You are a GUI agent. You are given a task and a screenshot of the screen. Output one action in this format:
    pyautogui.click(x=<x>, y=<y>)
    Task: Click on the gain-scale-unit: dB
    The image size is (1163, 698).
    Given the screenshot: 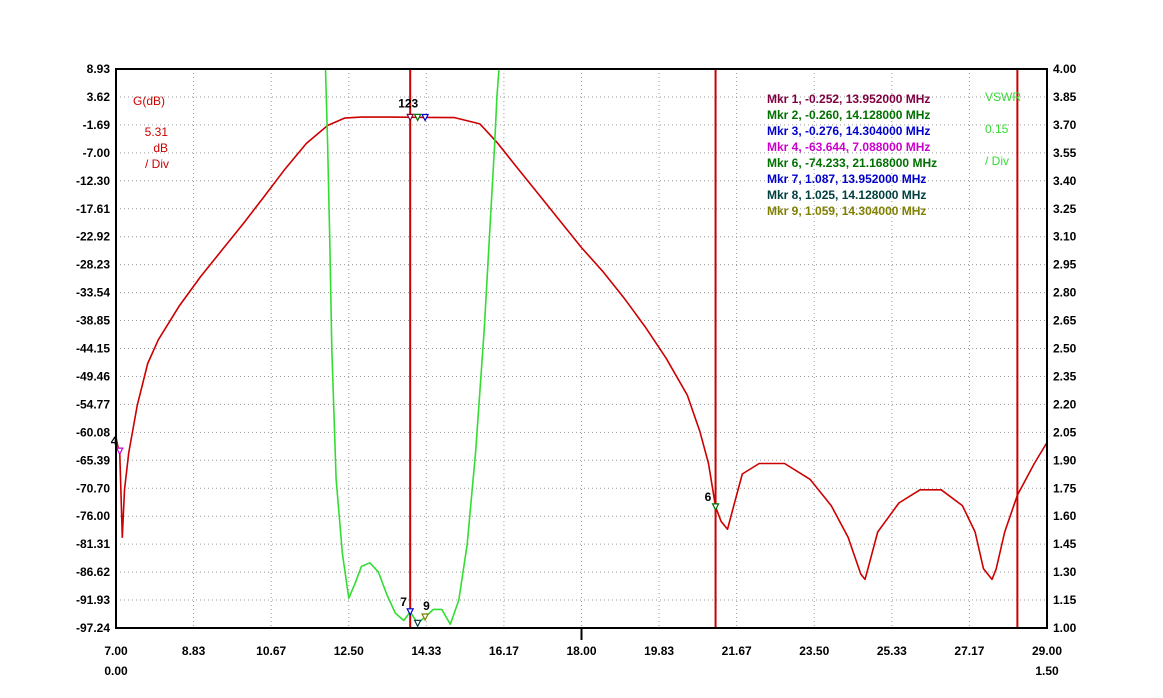 What is the action you would take?
    pyautogui.click(x=160, y=148)
    